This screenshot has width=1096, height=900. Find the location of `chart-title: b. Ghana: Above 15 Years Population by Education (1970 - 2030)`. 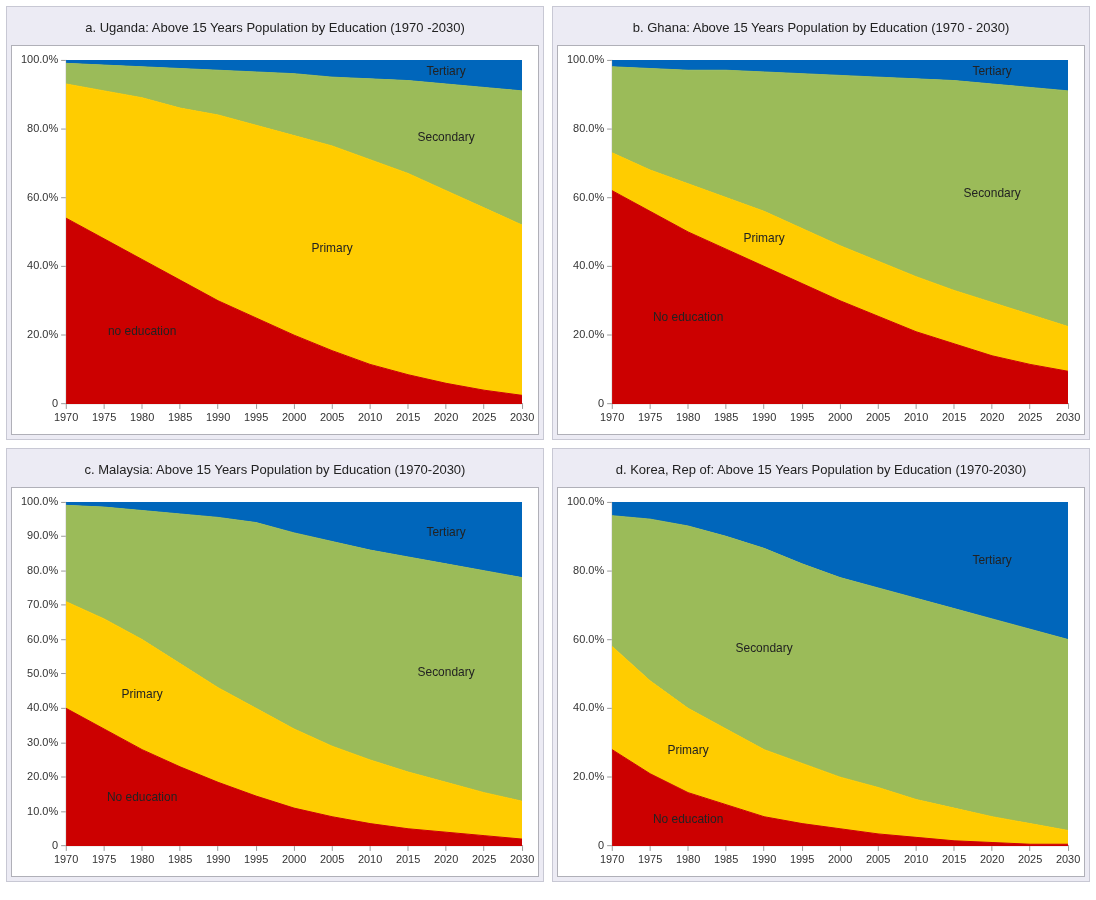

chart-title: b. Ghana: Above 15 Years Population by Education (1970 - 2030) is located at coordinates (821, 28).